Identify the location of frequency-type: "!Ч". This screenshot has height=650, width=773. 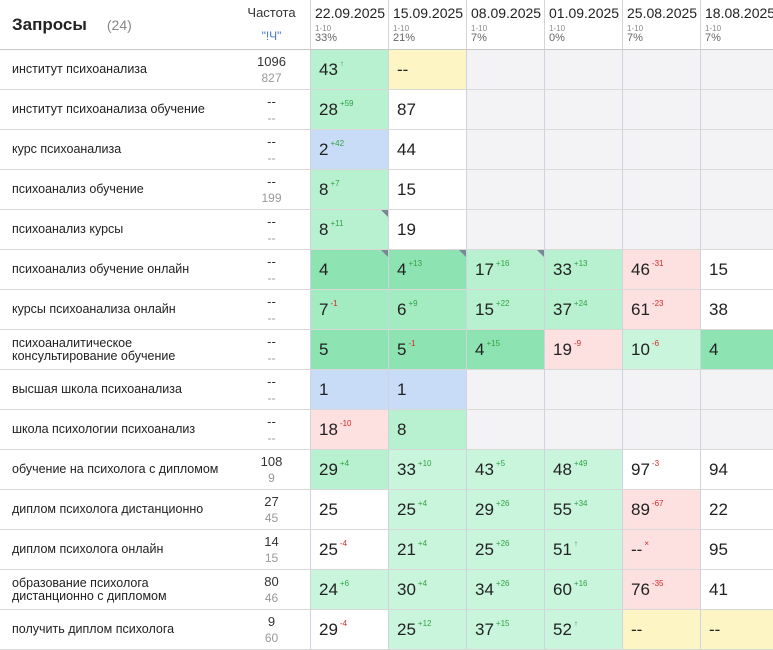
(271, 36).